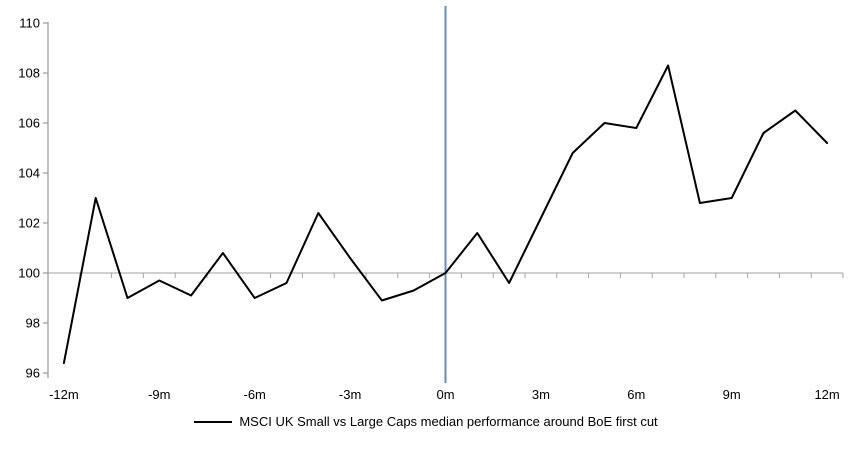 Image resolution: width=852 pixels, height=450 pixels. What do you see at coordinates (445, 394) in the screenshot?
I see `x-tick-label: 0m` at bounding box center [445, 394].